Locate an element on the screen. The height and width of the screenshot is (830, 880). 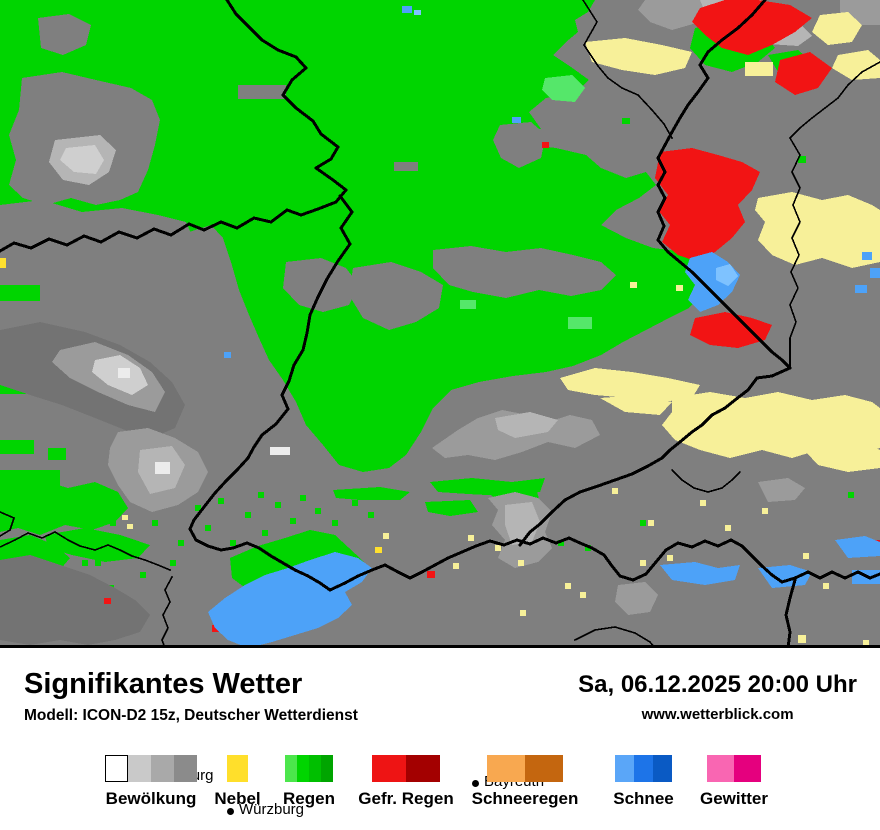
forecast-datetime: Sa, 06.12.2025 20:00 Uhr is located at coordinates (717, 684).